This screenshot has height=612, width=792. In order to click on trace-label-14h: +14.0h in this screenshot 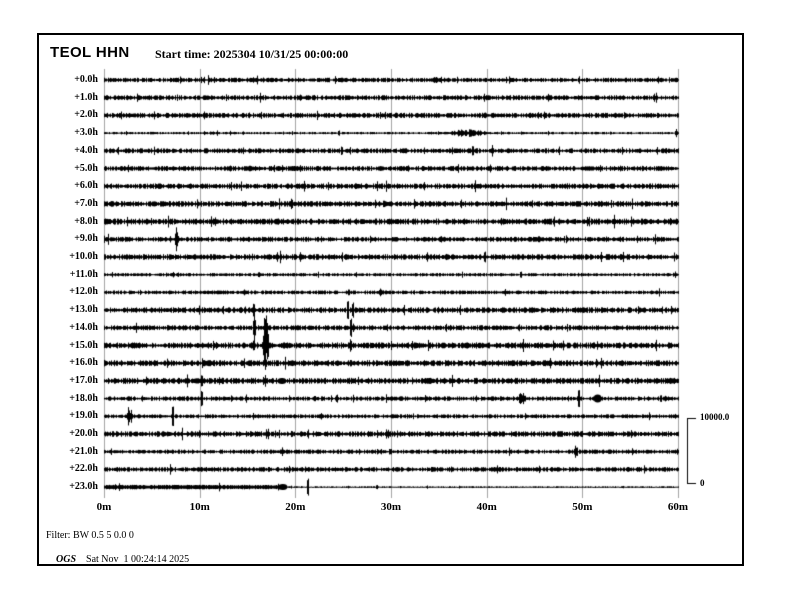, I will do `click(83, 327)`.